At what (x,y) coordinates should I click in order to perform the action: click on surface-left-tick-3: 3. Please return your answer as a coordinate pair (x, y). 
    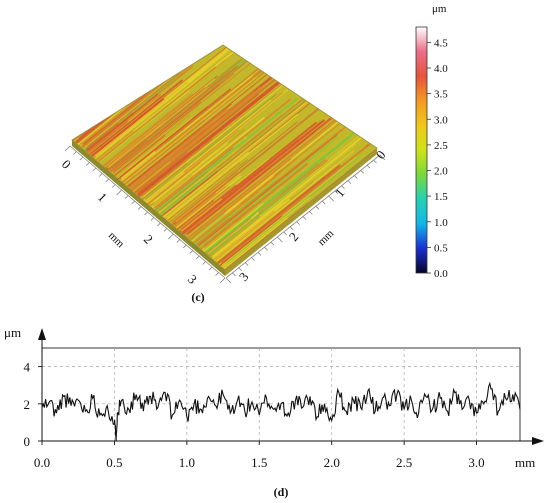
    Looking at the image, I should click on (192, 279).